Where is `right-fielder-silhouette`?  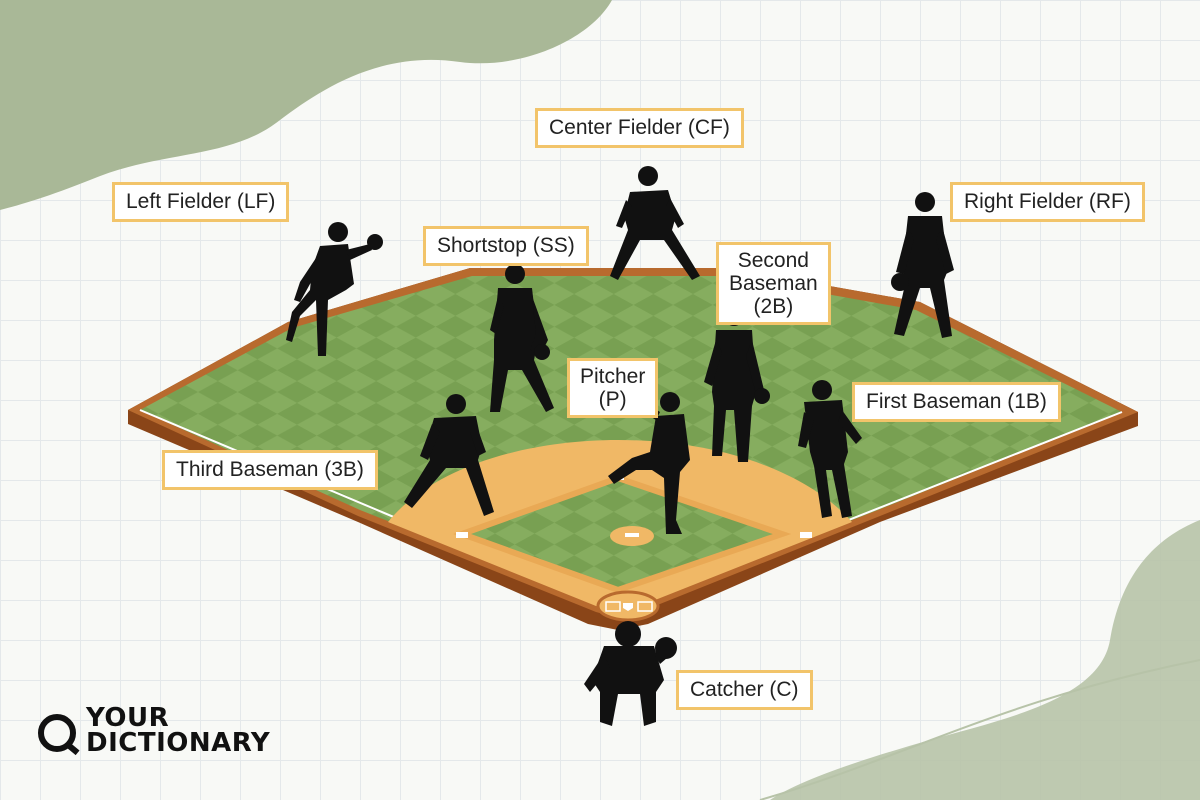
right-fielder-silhouette is located at coordinates (922, 265).